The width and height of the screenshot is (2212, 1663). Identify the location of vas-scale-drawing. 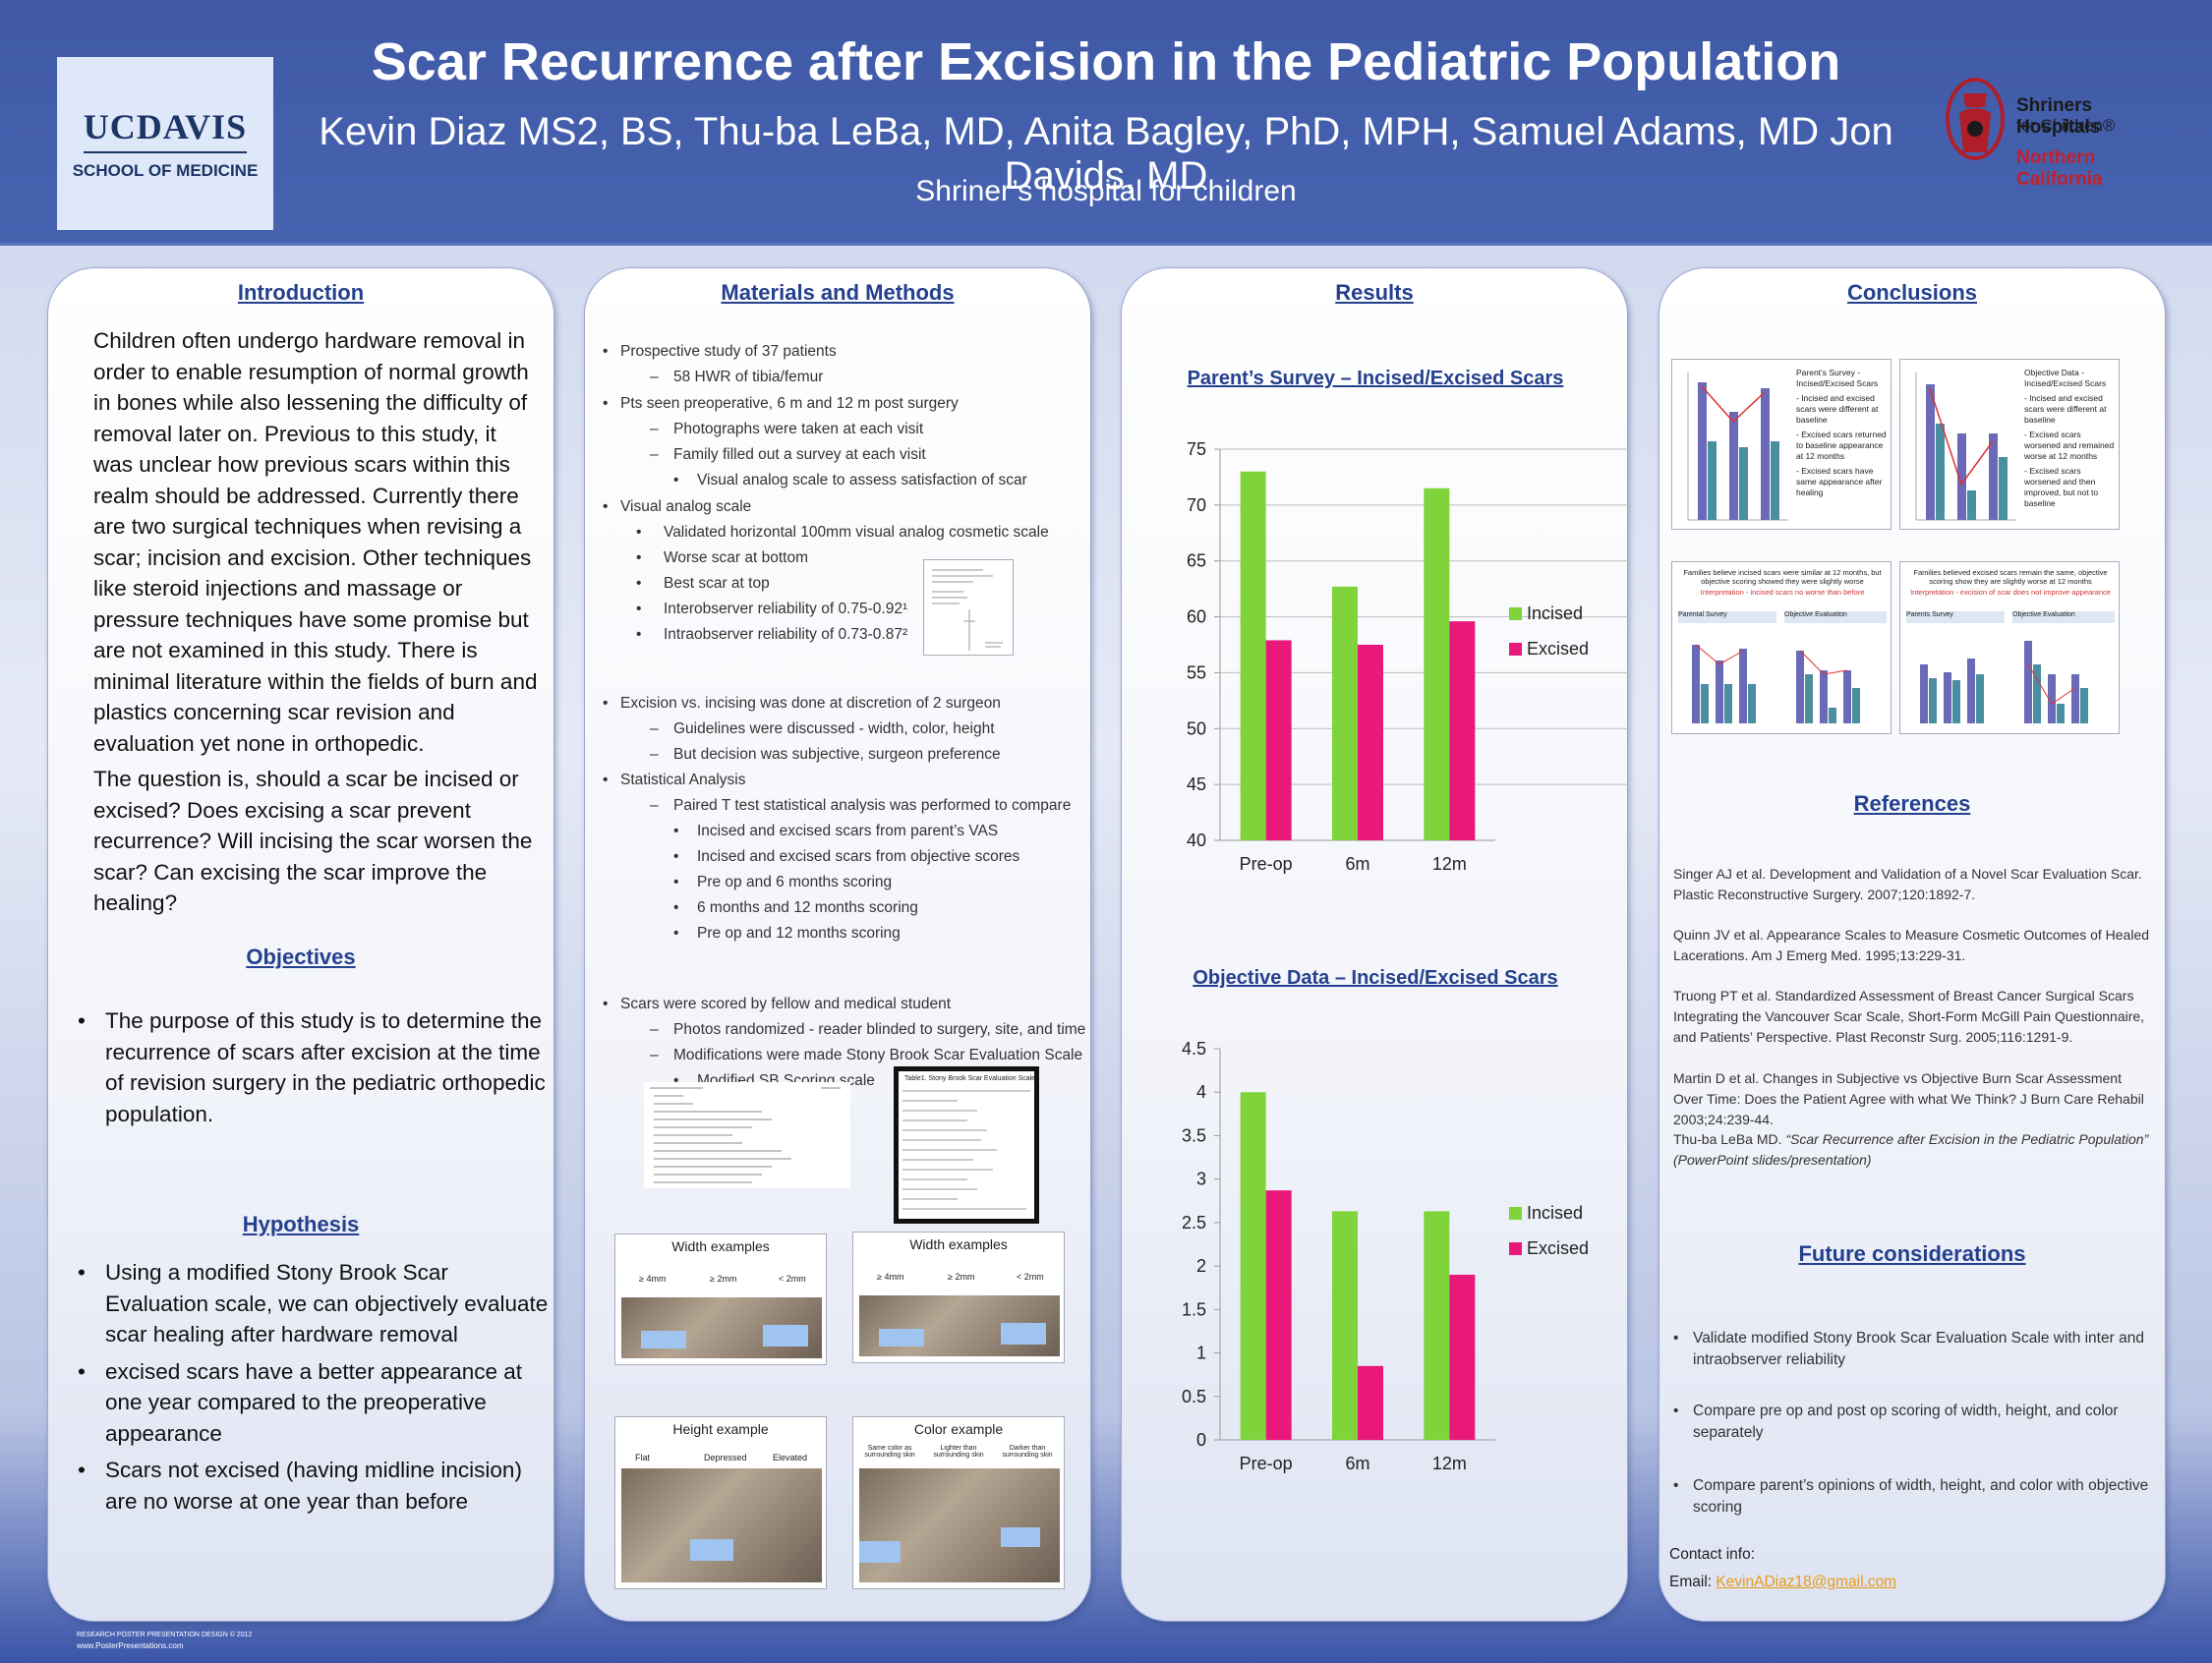
(967, 610).